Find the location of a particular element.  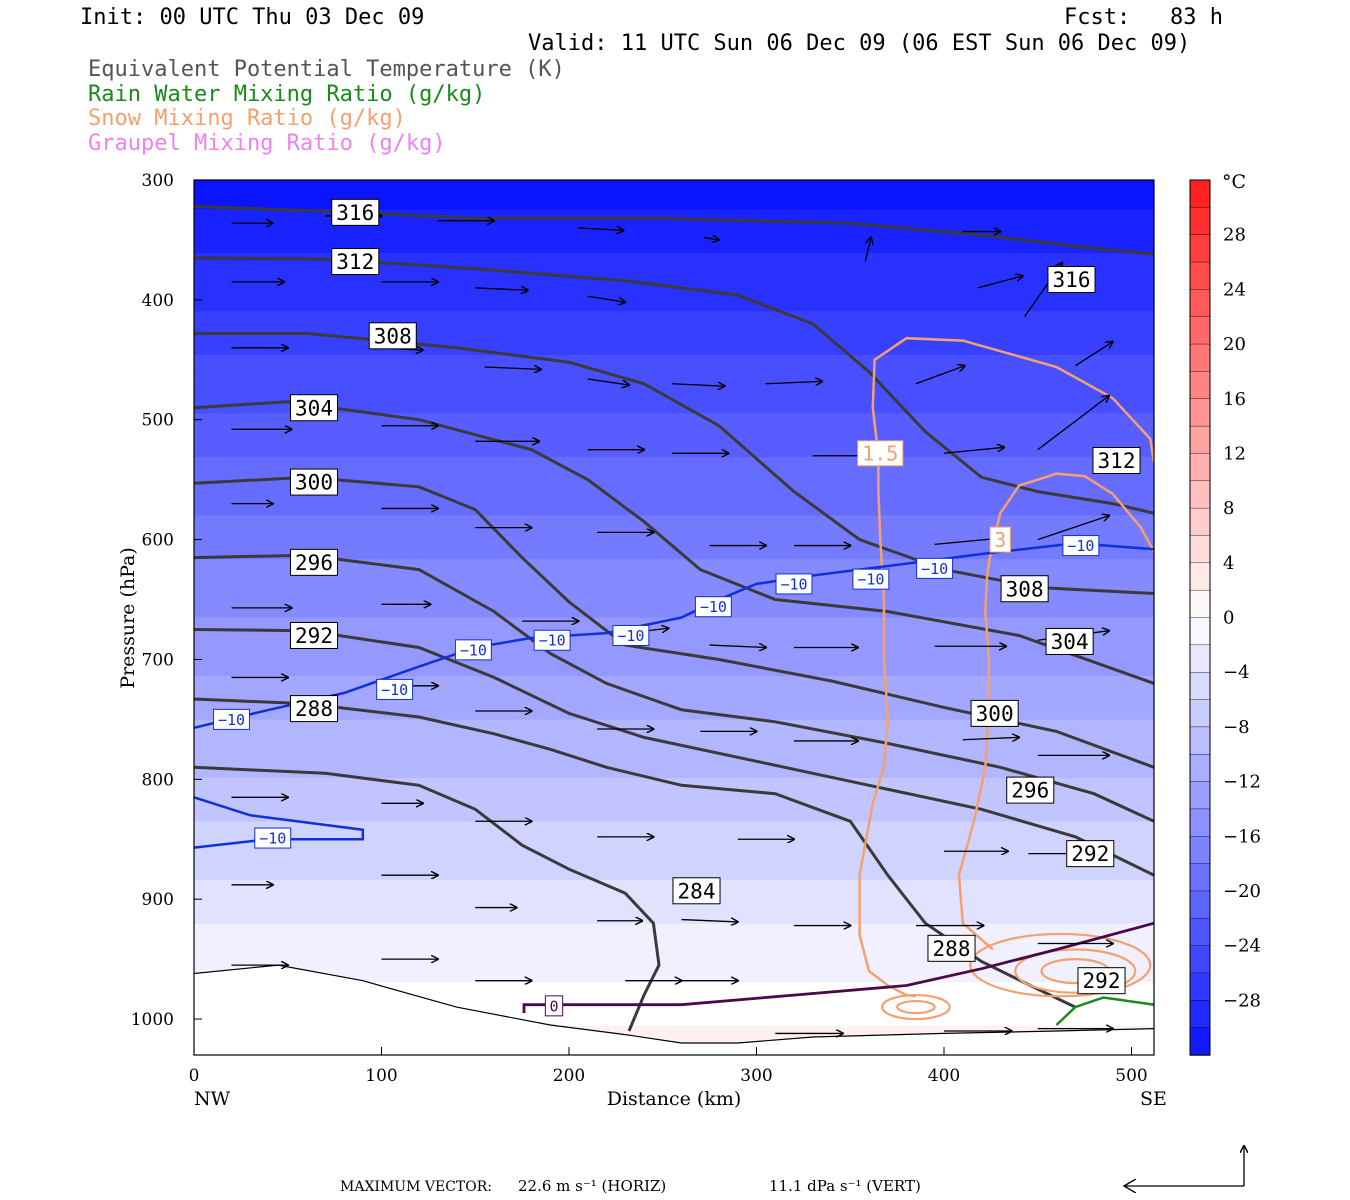

theta-e-label-288-text: 288 is located at coordinates (314, 709).